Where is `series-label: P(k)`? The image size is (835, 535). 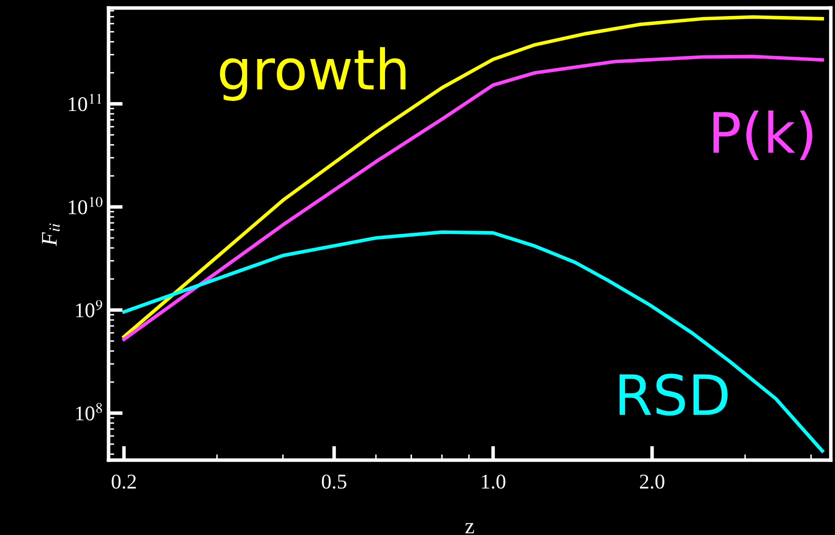 series-label: P(k) is located at coordinates (762, 135).